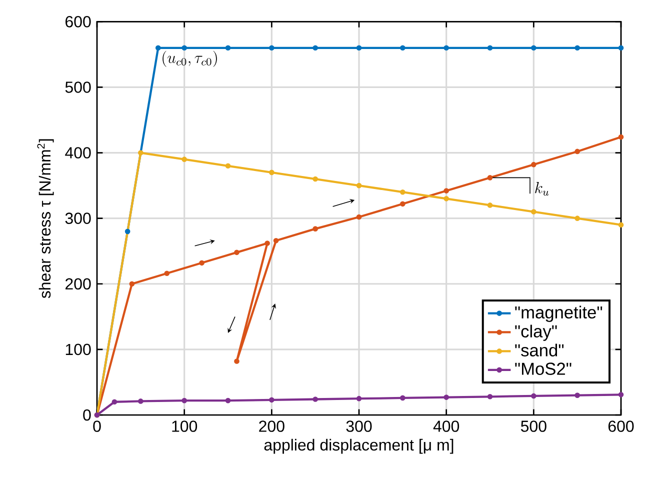 Image resolution: width=646 pixels, height=477 pixels. I want to click on y-tick-label: 0, so click(87, 415).